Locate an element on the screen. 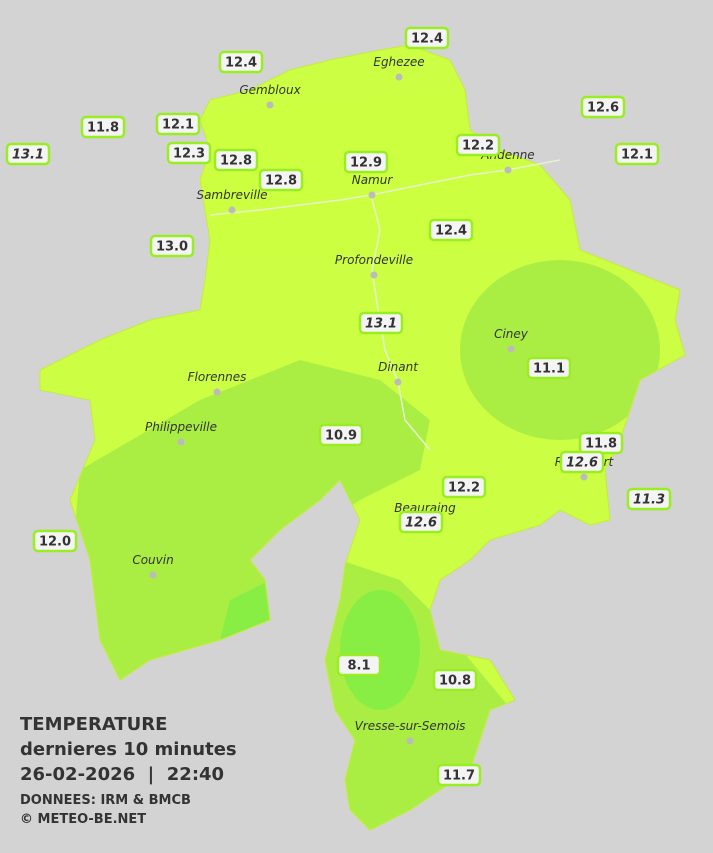  city-label: Philippeville is located at coordinates (181, 427).